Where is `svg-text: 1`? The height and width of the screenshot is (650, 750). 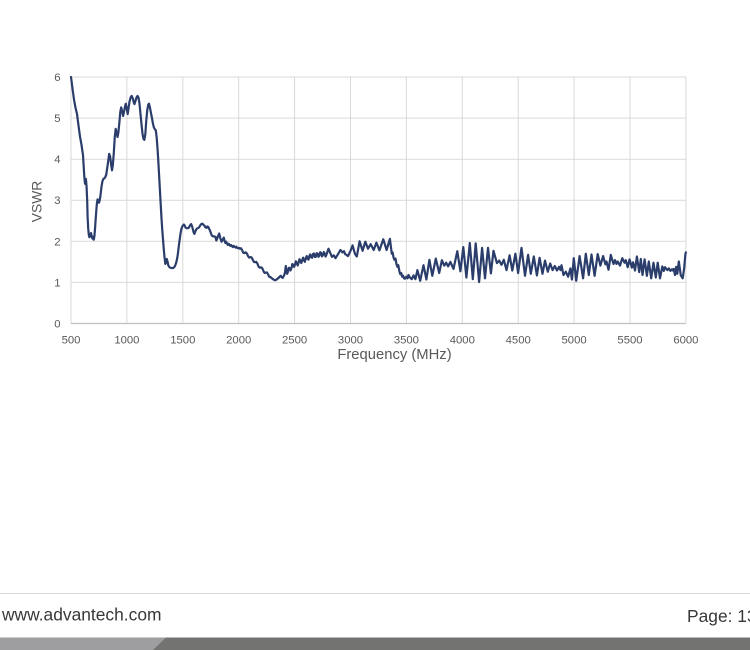
svg-text: 1 is located at coordinates (57, 283).